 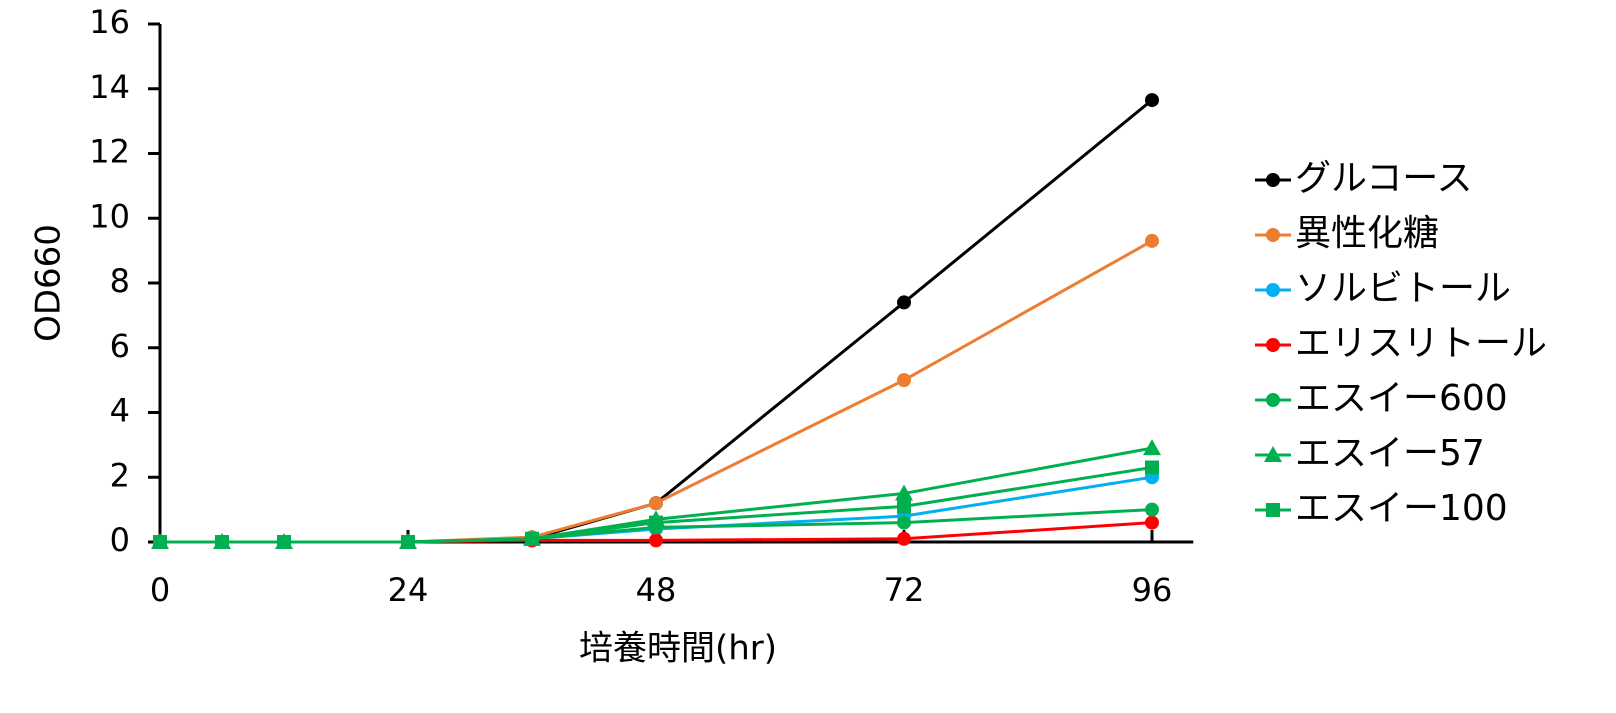 I want to click on y-tick-label: 6, so click(x=120, y=346).